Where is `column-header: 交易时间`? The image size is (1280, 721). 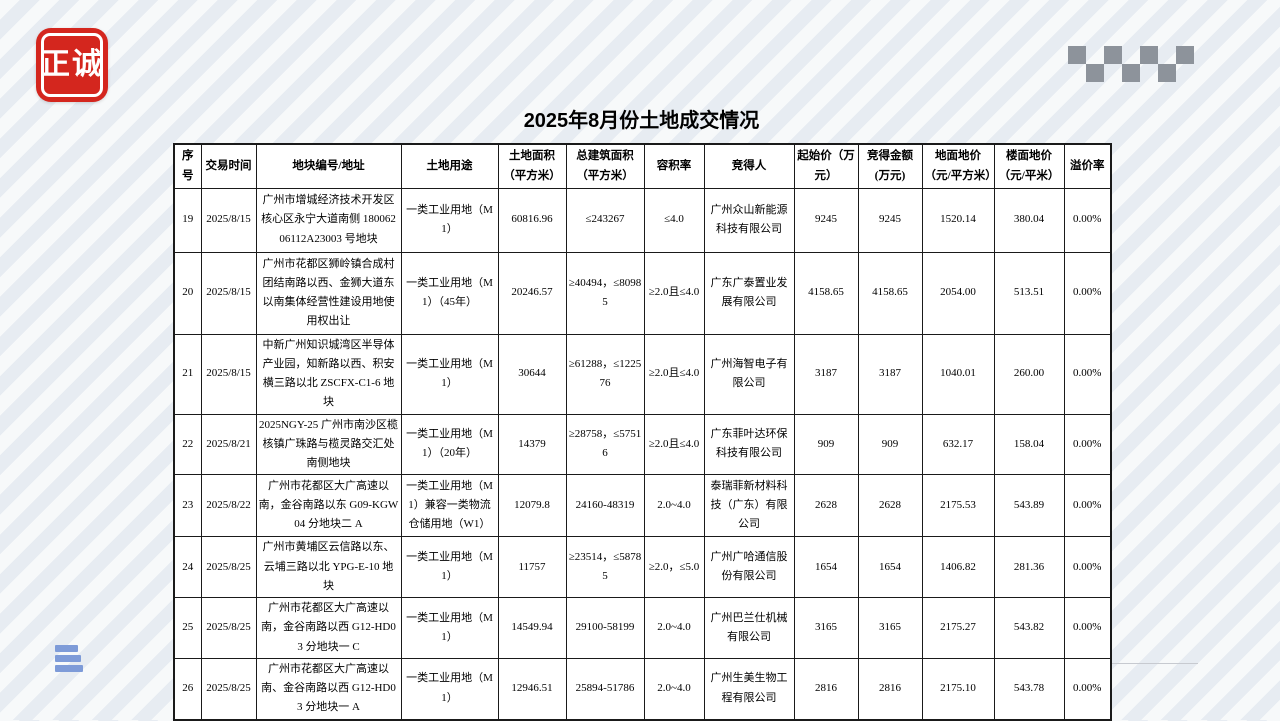
column-header: 交易时间 is located at coordinates (228, 166).